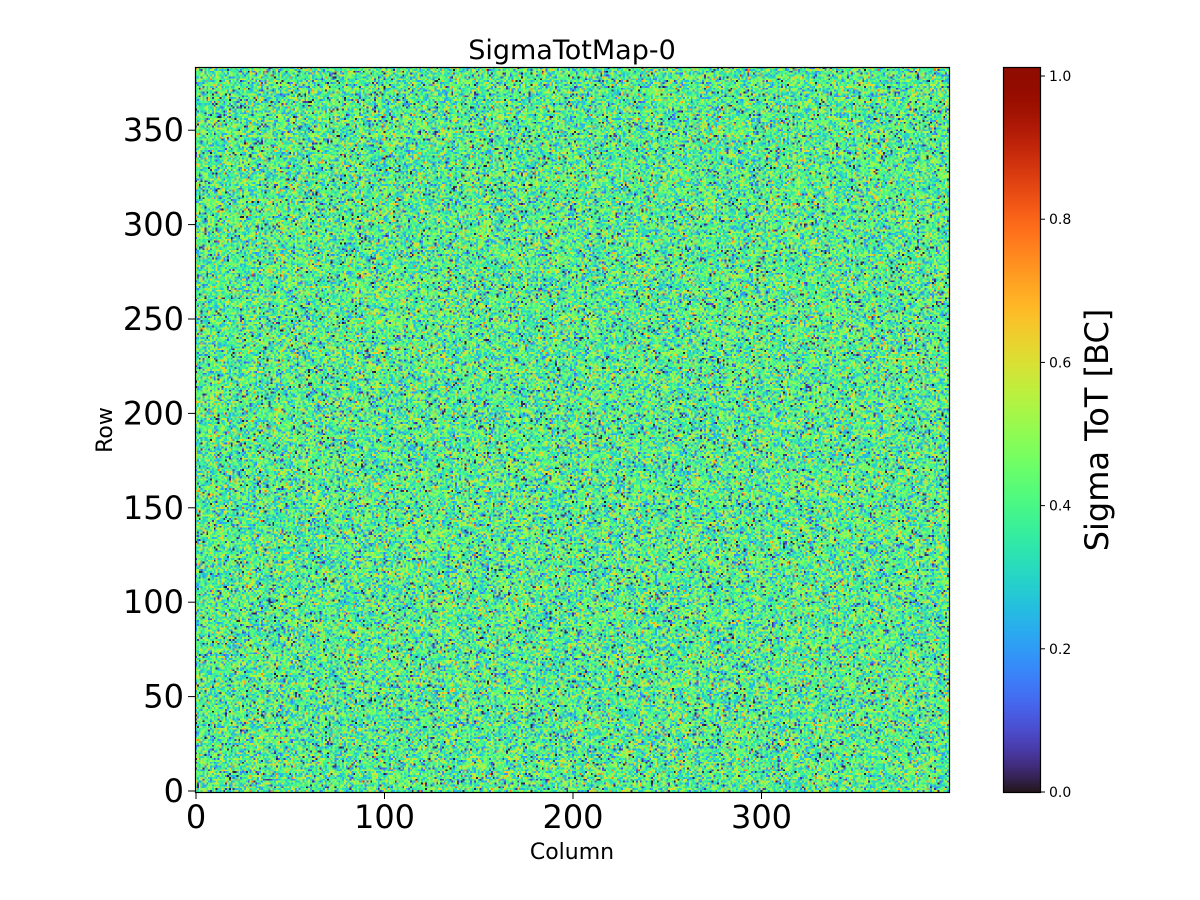 The width and height of the screenshot is (1200, 900). I want to click on y-tick-label: 100, so click(153, 602).